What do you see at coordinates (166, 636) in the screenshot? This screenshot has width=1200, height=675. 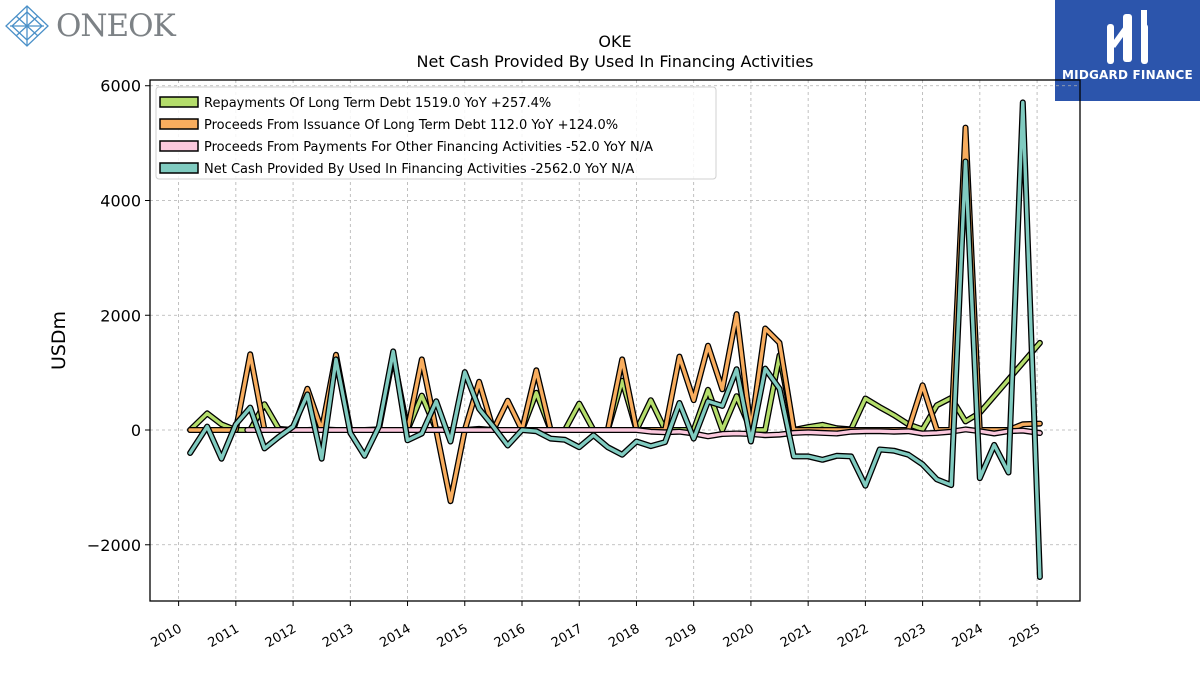 I see `x-tick-label: 2010` at bounding box center [166, 636].